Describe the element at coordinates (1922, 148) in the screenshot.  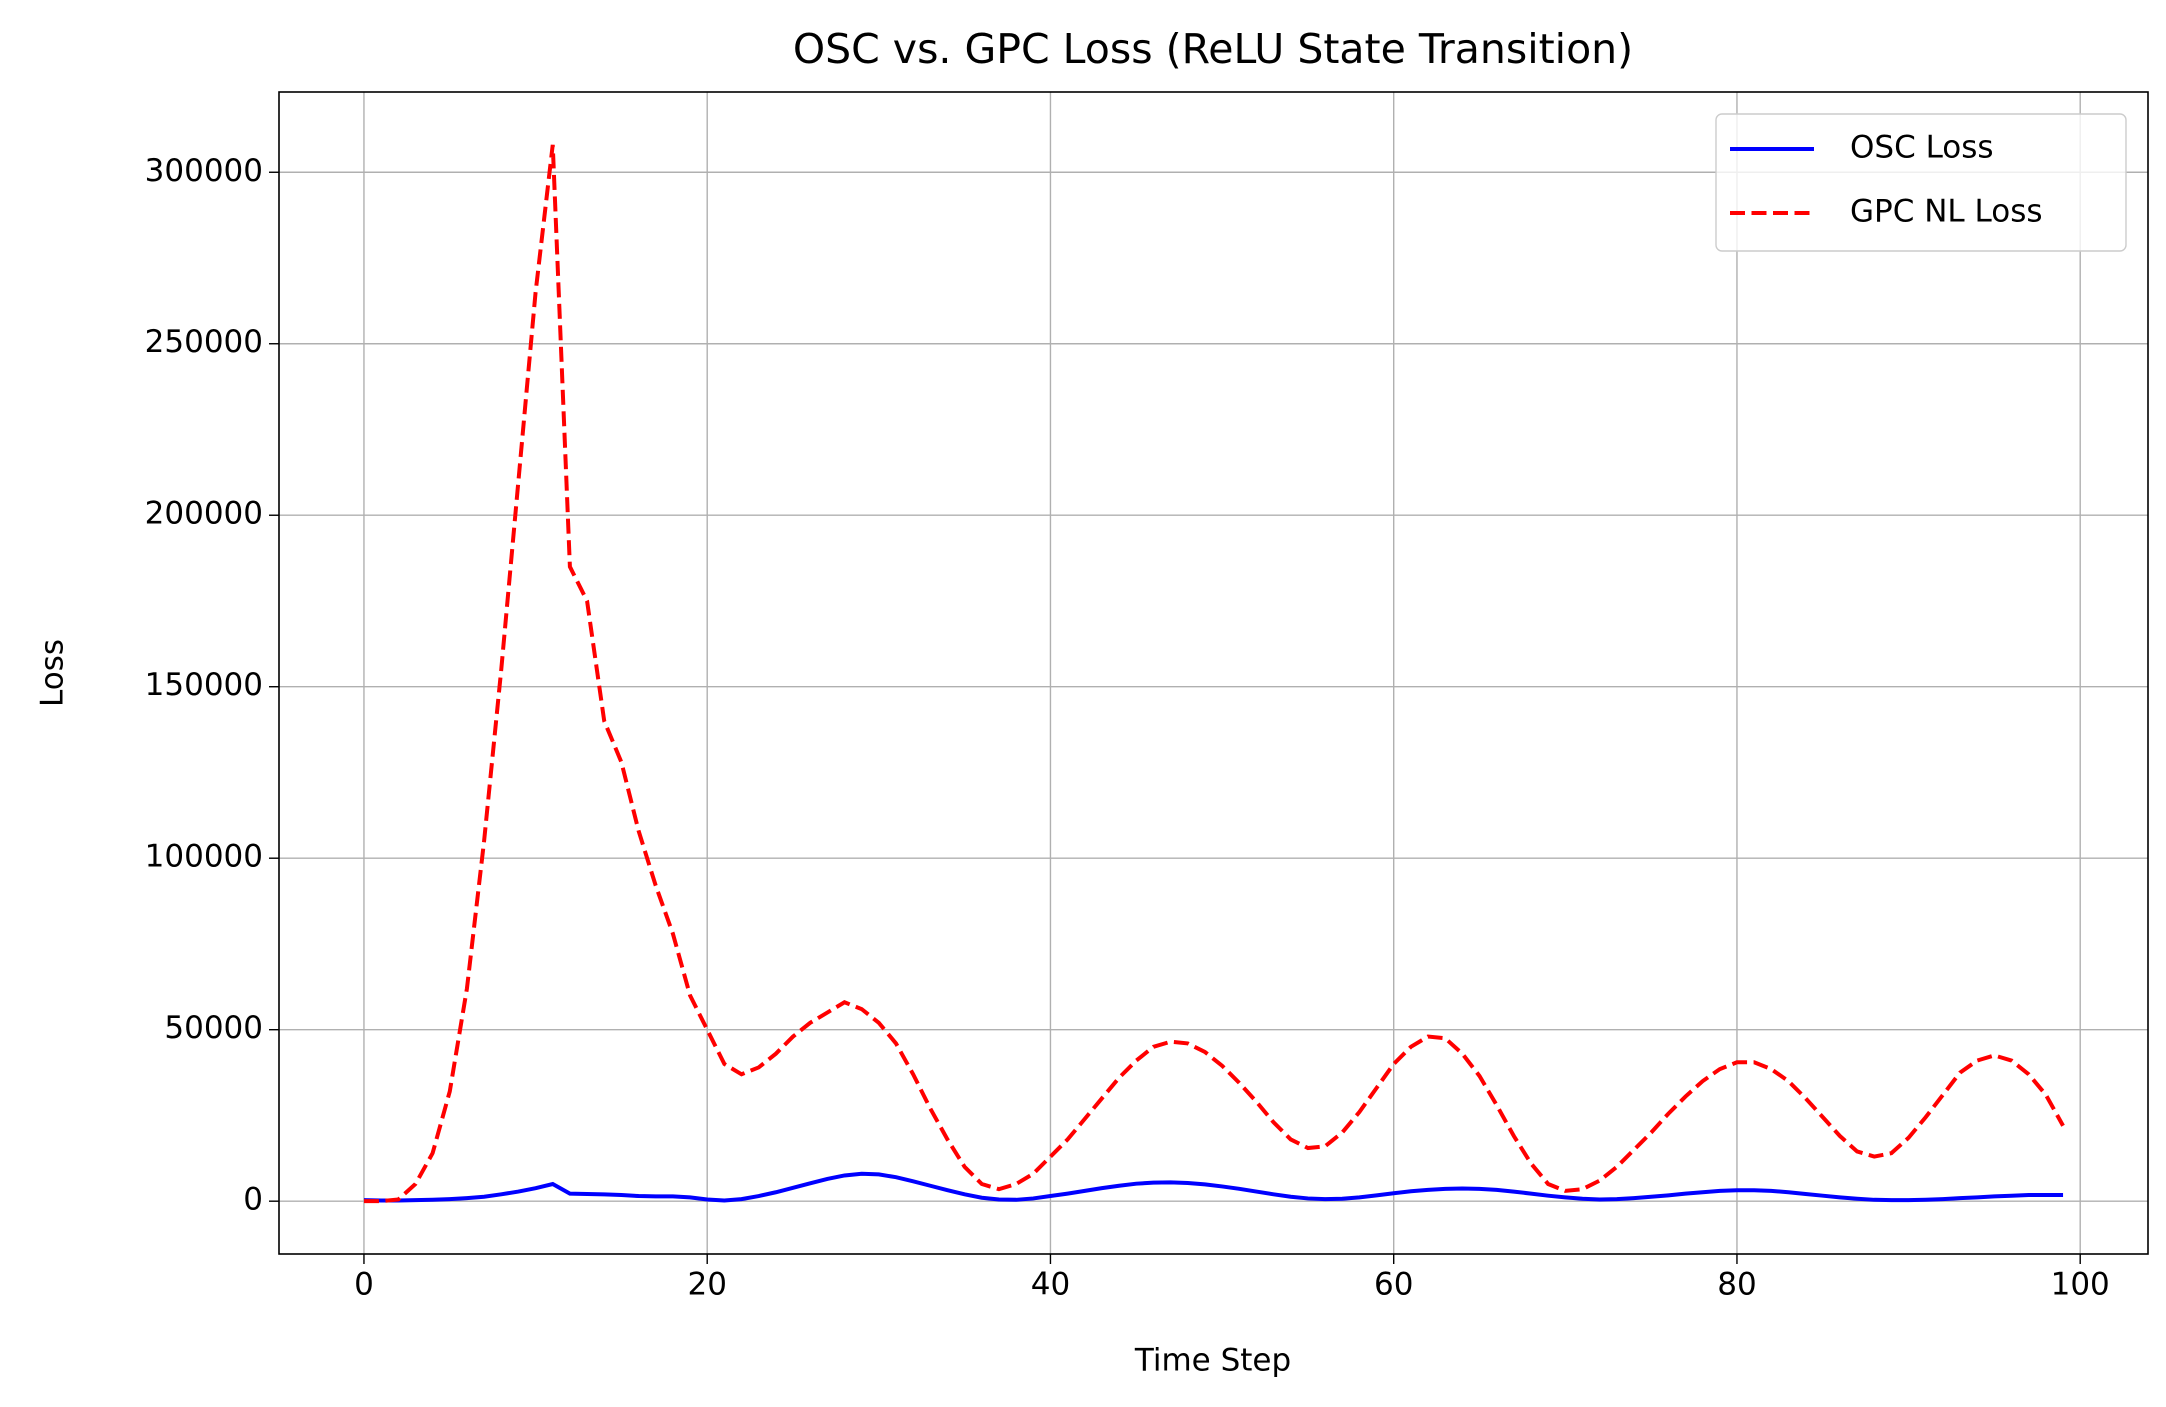
I see `legend-label: OSC Loss` at that location.